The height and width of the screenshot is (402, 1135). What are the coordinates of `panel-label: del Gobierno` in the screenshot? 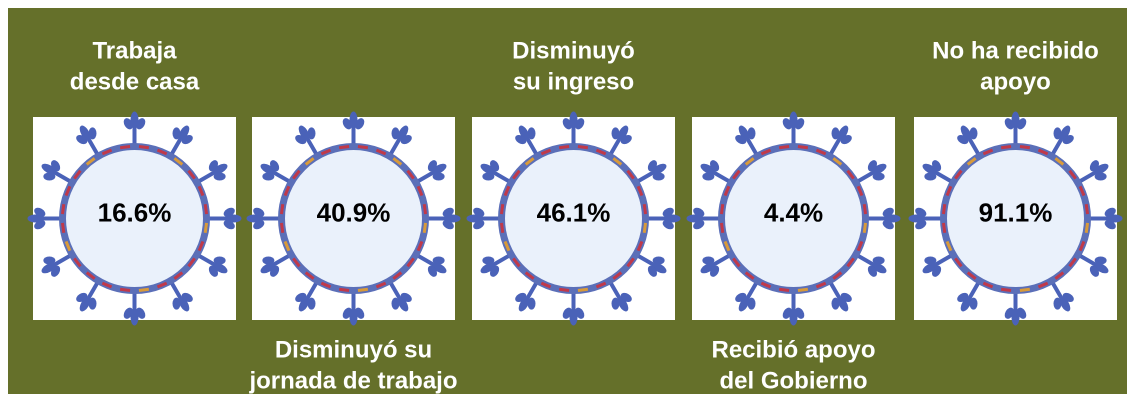 It's located at (793, 380).